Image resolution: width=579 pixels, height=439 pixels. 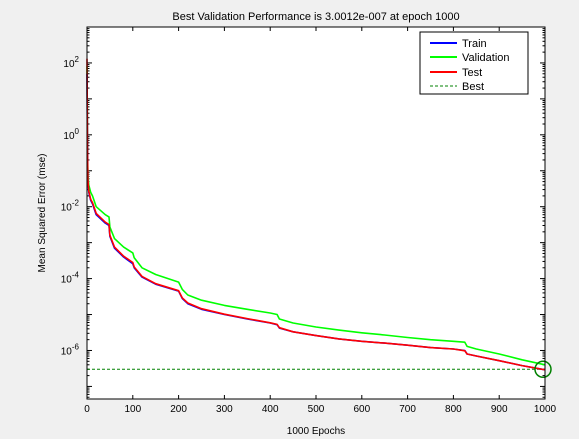 I want to click on legend-label-train: Train, so click(x=474, y=44).